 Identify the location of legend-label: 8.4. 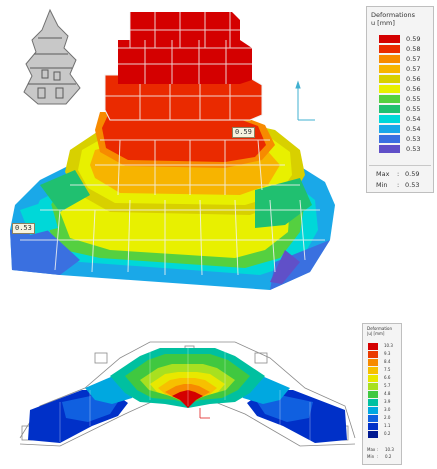
(387, 361).